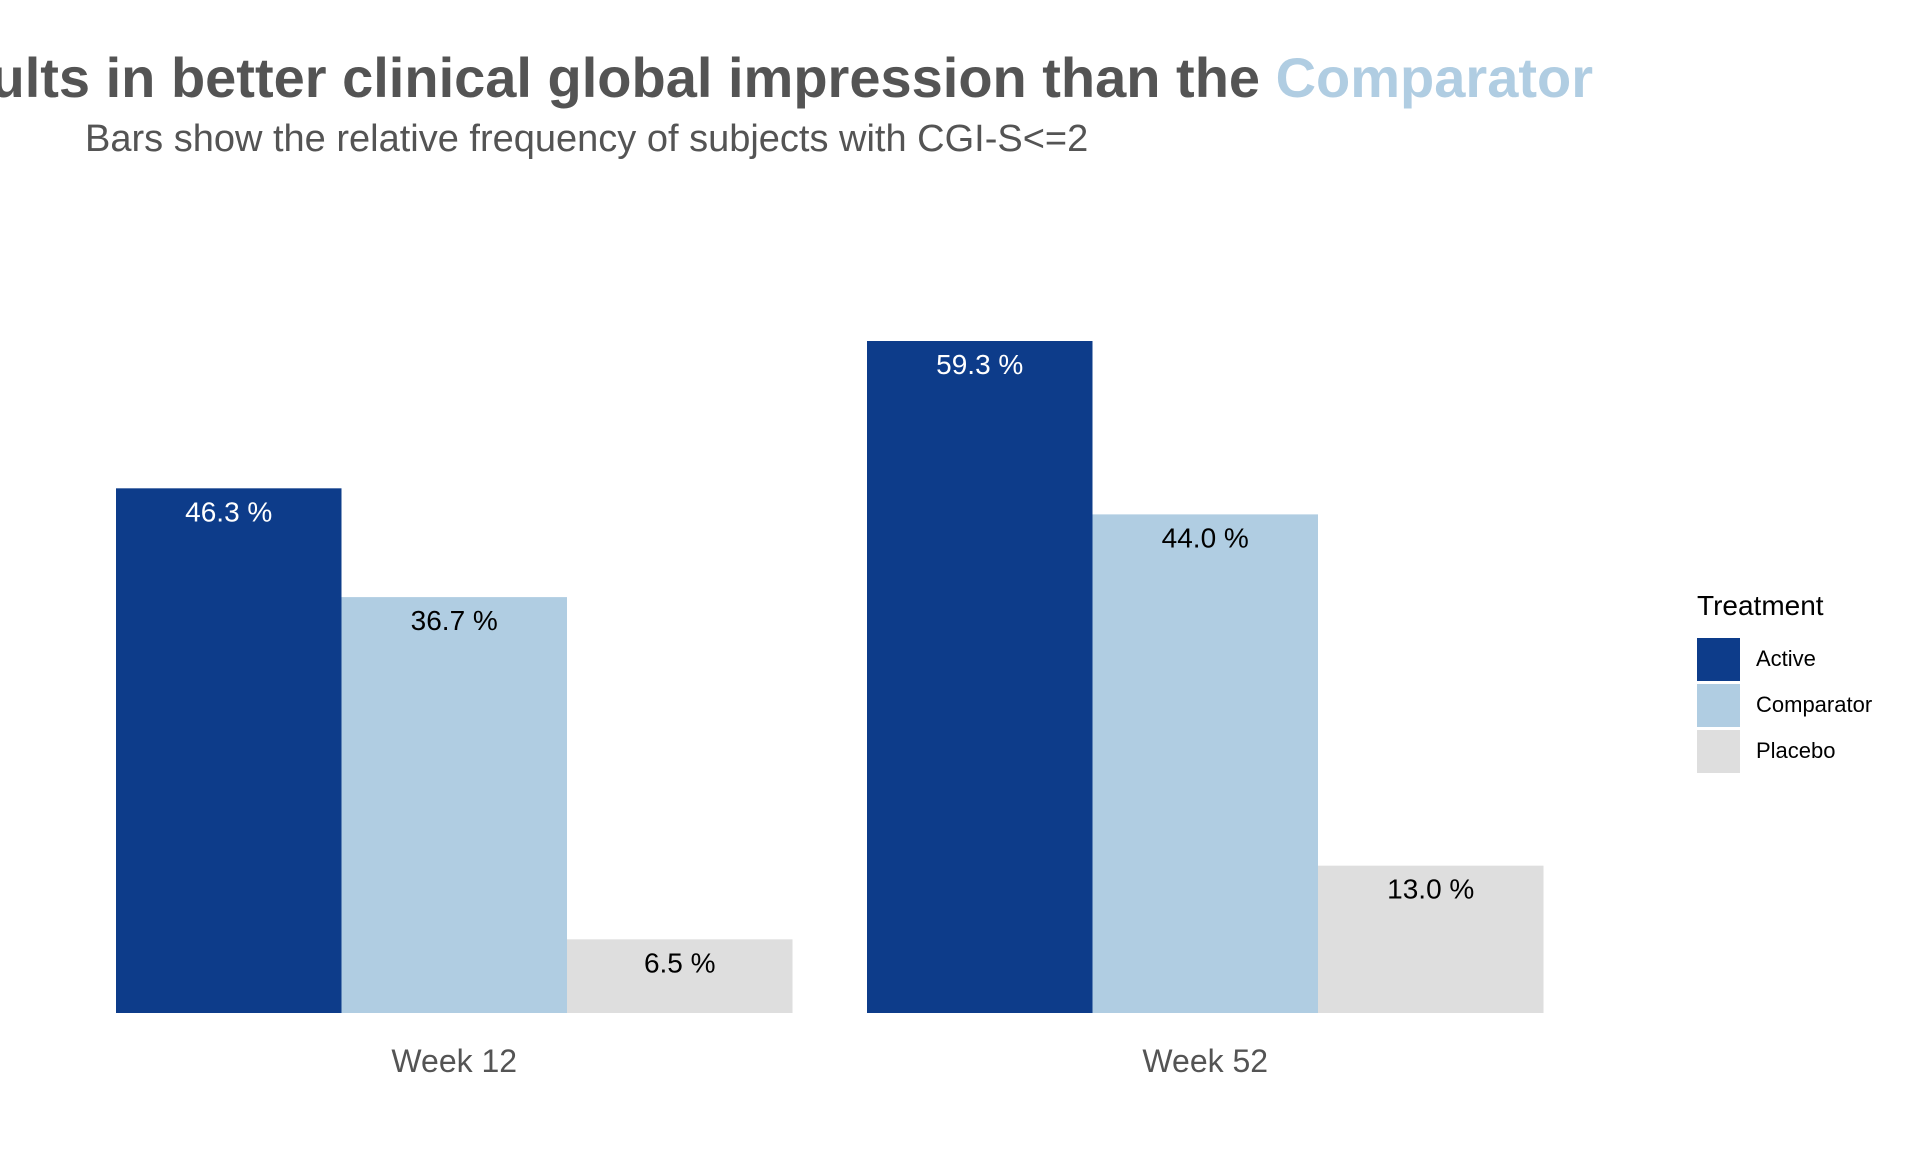 The width and height of the screenshot is (1920, 1152). I want to click on x-axis-tick-labels: Week 12 Week 52, so click(829, 1061).